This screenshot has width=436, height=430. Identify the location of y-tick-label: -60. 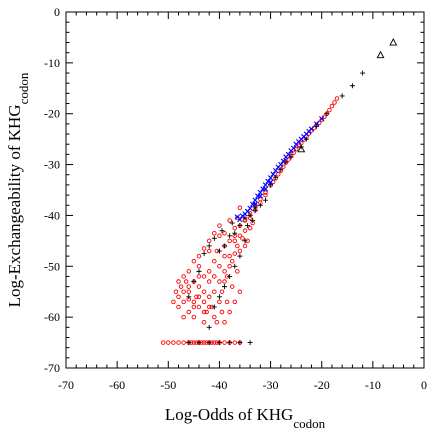
(52, 317).